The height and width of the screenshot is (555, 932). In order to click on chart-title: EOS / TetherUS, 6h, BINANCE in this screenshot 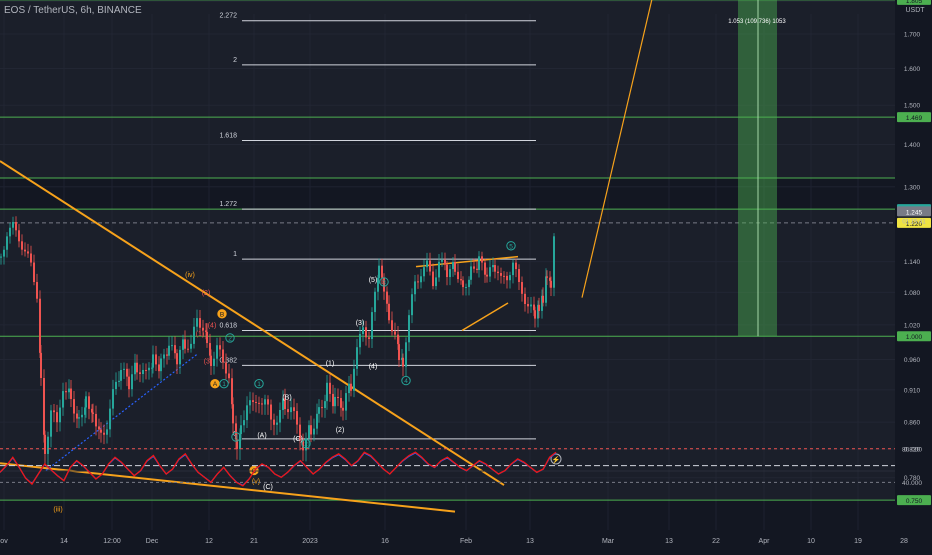, I will do `click(73, 10)`.